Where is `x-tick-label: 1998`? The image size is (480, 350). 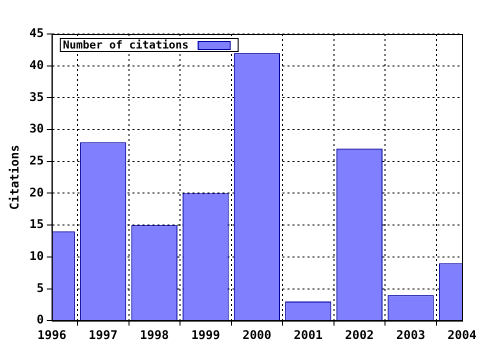 x-tick-label: 1998 is located at coordinates (154, 335).